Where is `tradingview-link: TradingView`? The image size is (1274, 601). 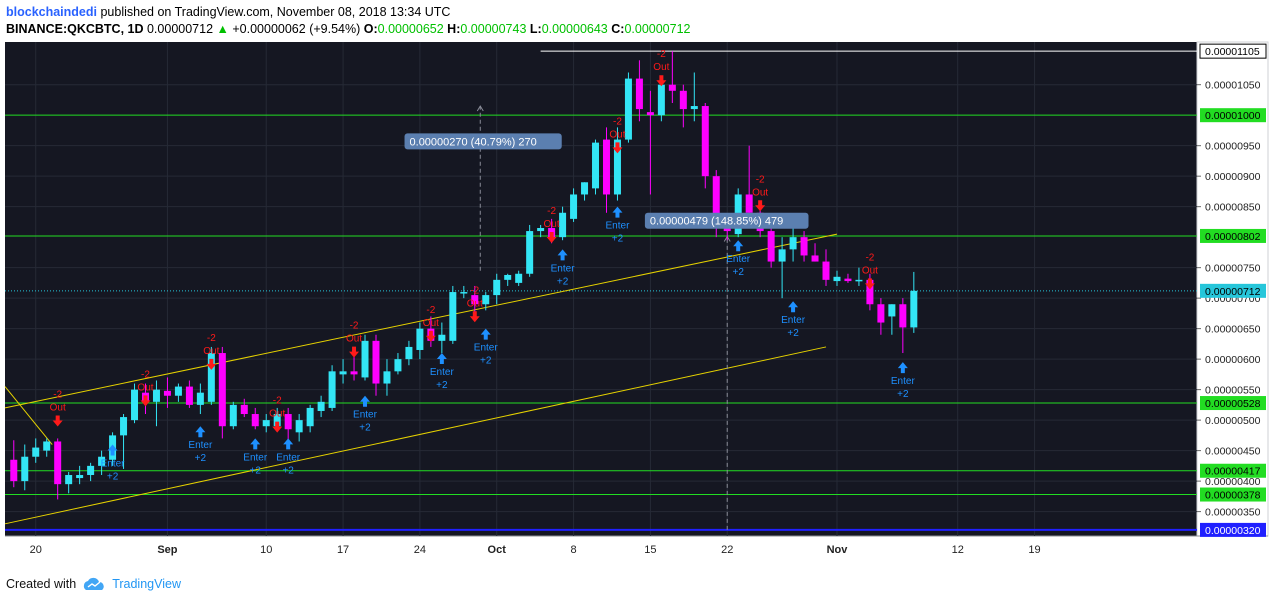 tradingview-link: TradingView is located at coordinates (146, 584).